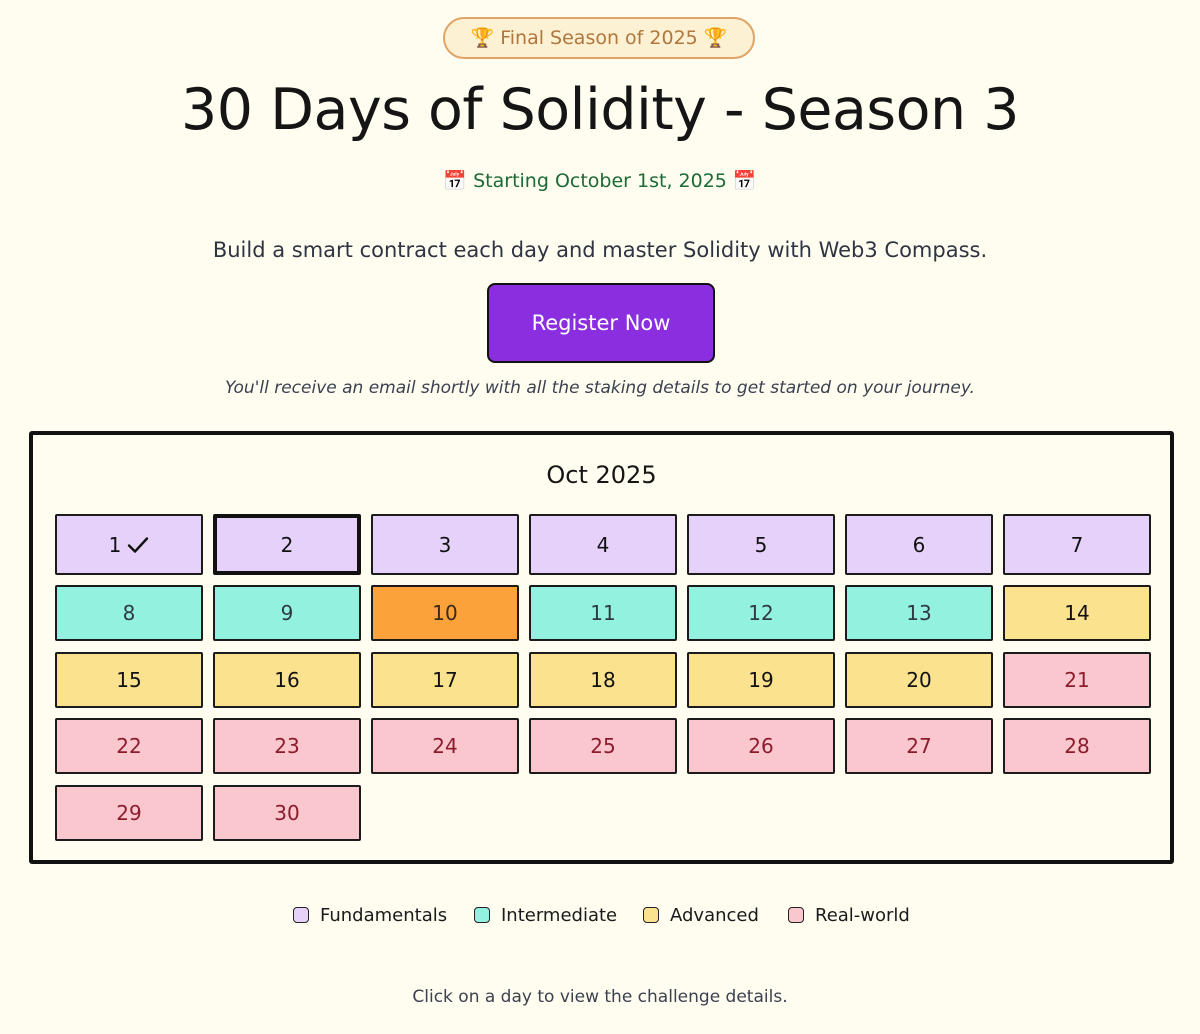 The height and width of the screenshot is (1034, 1200). I want to click on day-cell: 20, so click(919, 680).